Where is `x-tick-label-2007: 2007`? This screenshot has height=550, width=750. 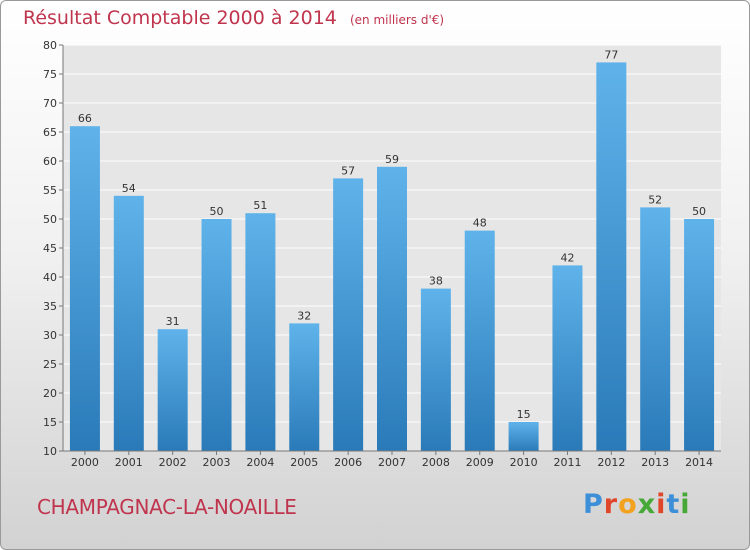
x-tick-label-2007: 2007 is located at coordinates (392, 462).